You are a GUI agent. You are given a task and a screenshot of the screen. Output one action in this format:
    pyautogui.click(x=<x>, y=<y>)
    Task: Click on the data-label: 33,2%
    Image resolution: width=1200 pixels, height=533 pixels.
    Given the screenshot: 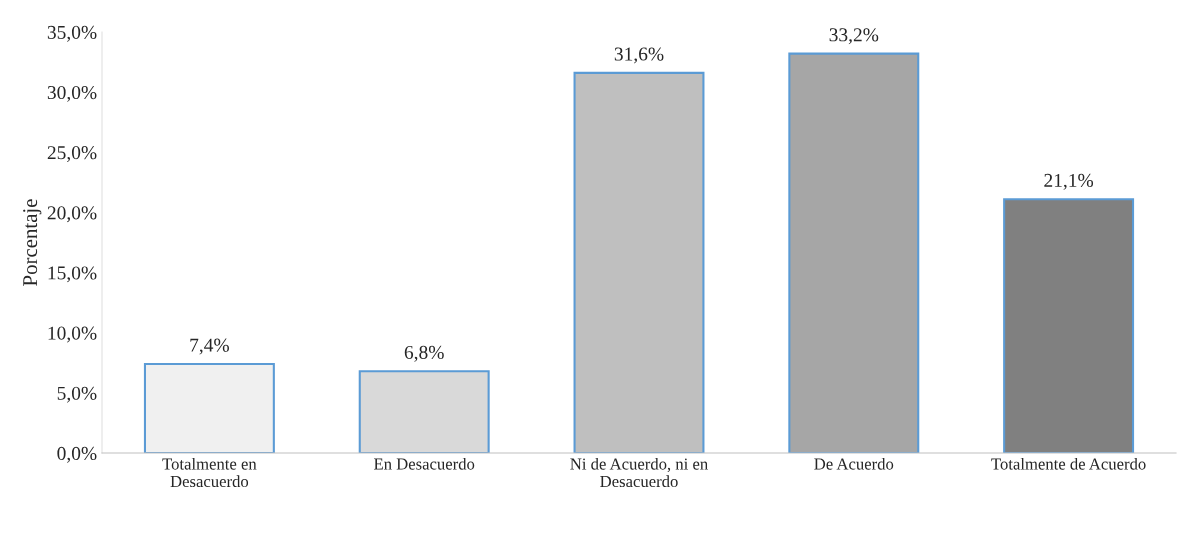 What is the action you would take?
    pyautogui.click(x=854, y=36)
    